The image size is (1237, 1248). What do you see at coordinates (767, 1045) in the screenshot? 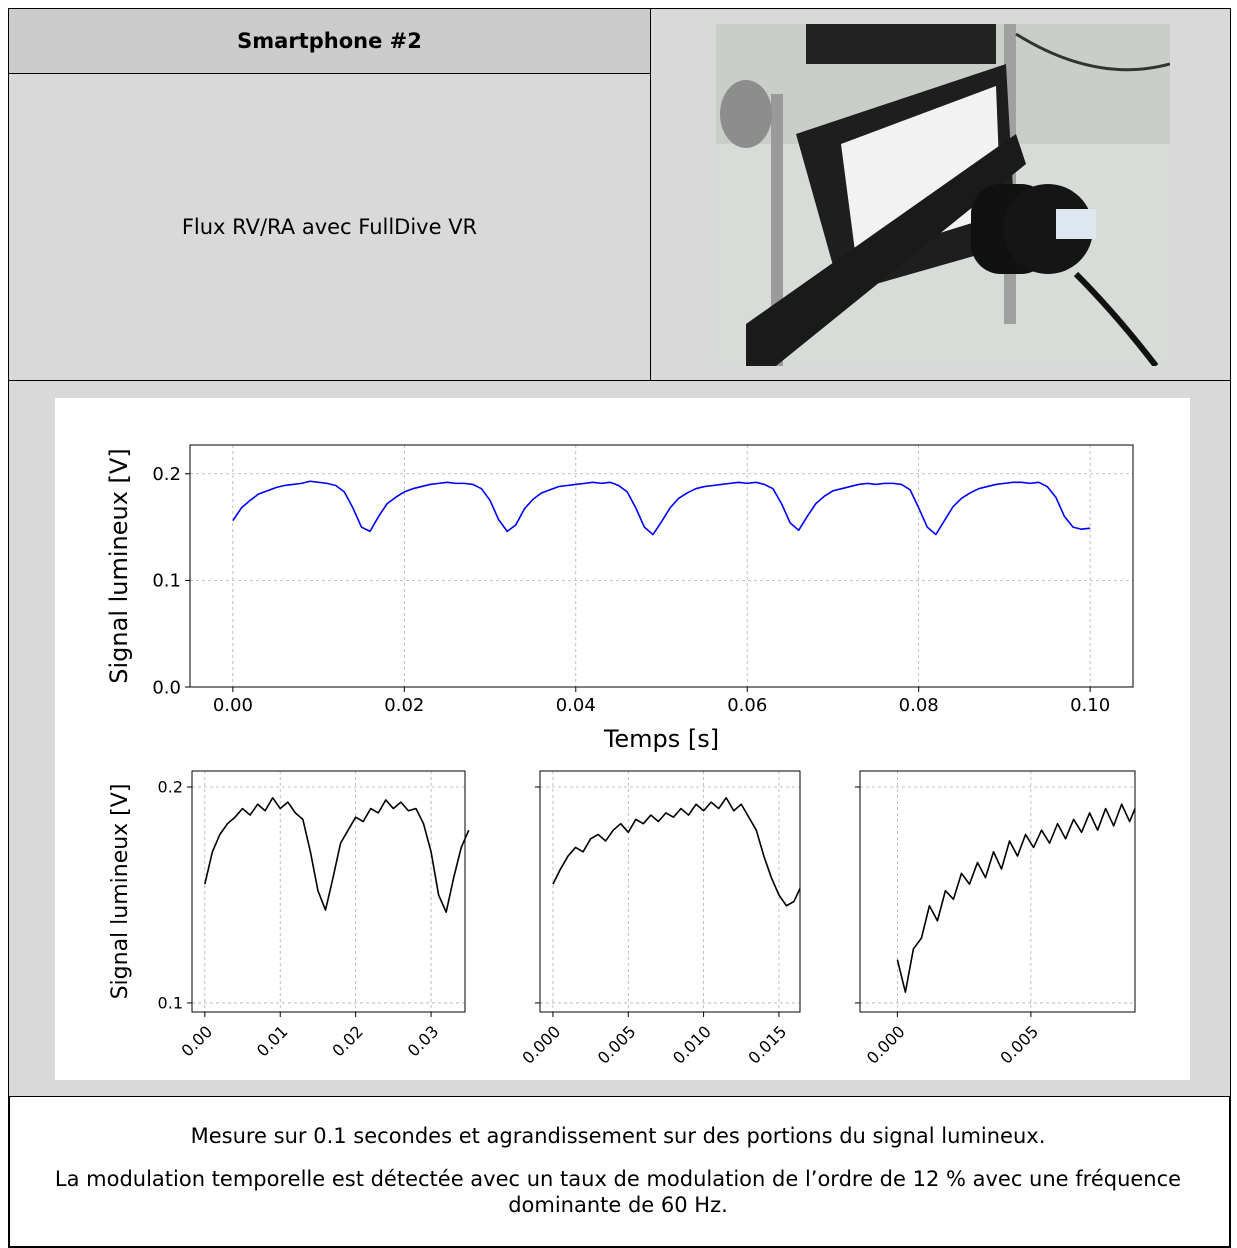
I see `x-tick-label: 0.015` at bounding box center [767, 1045].